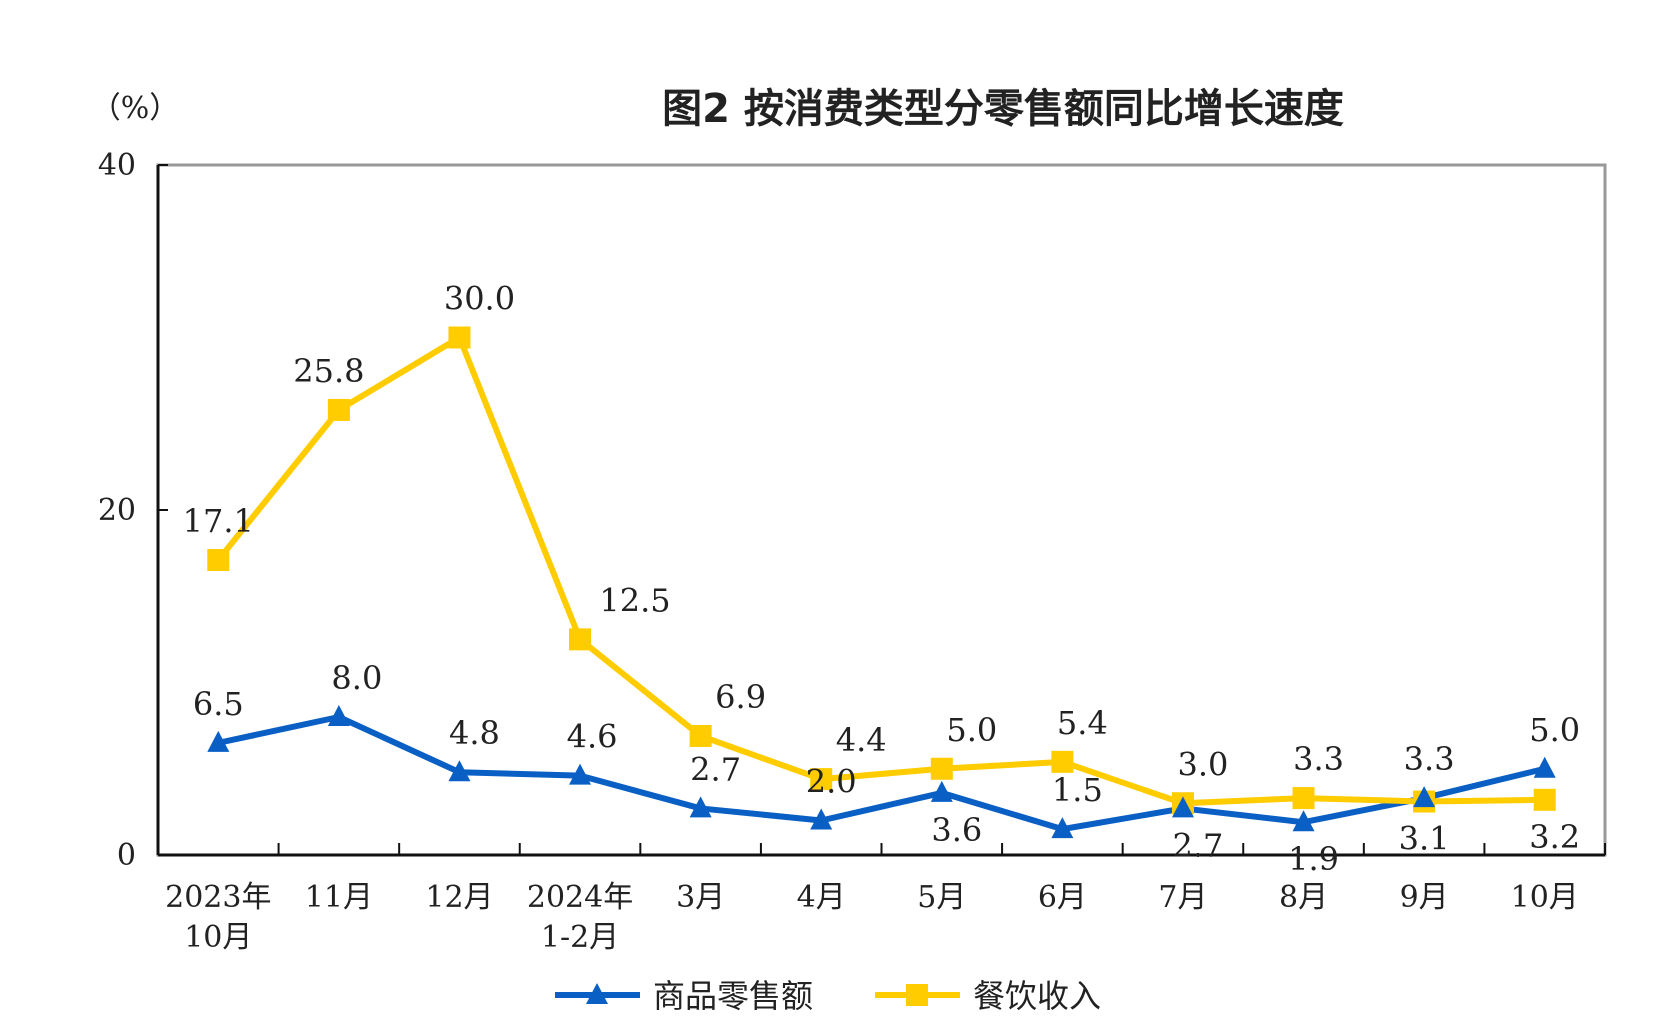 The image size is (1662, 1020). I want to click on data-label: 6.5, so click(218, 704).